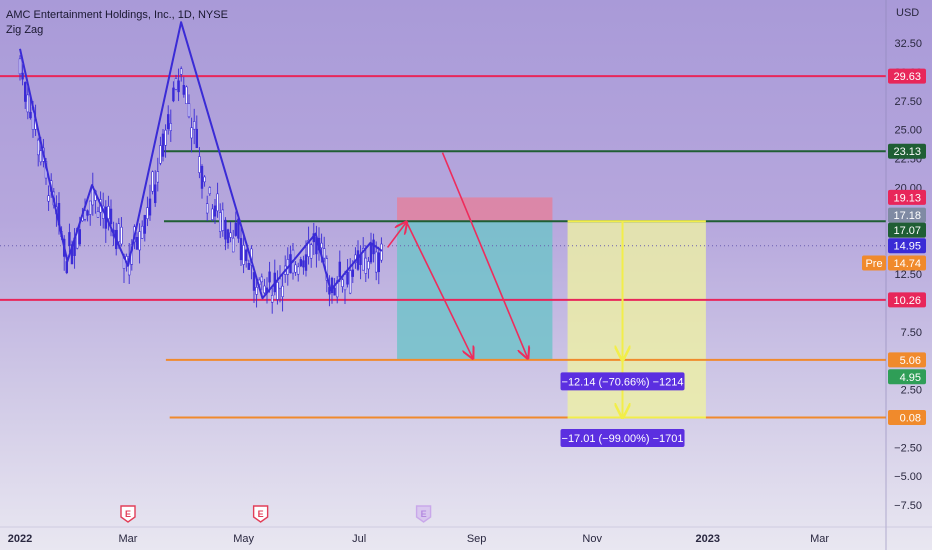  I want to click on x-tick-label: 2023, so click(708, 539).